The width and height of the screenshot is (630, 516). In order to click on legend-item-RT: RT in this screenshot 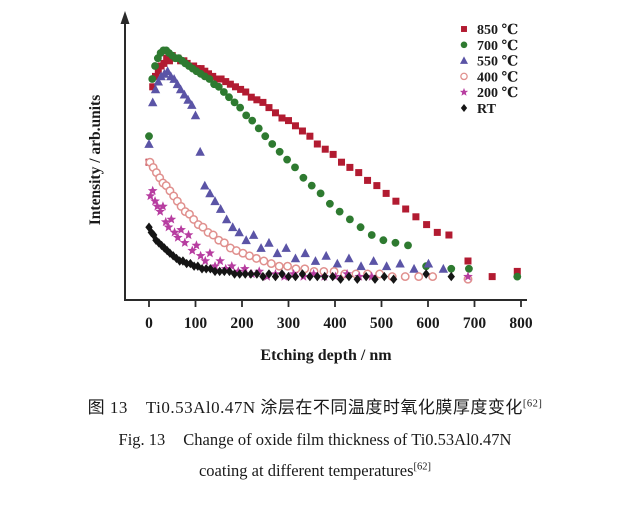, I will do `click(478, 109)`.